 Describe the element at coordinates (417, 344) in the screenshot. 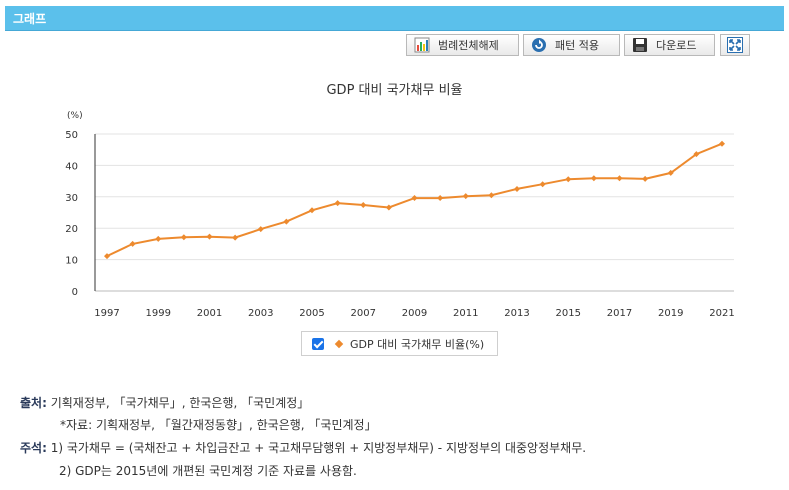

I see `legend-label: GDP 대비 국가채무 비율(%)` at that location.